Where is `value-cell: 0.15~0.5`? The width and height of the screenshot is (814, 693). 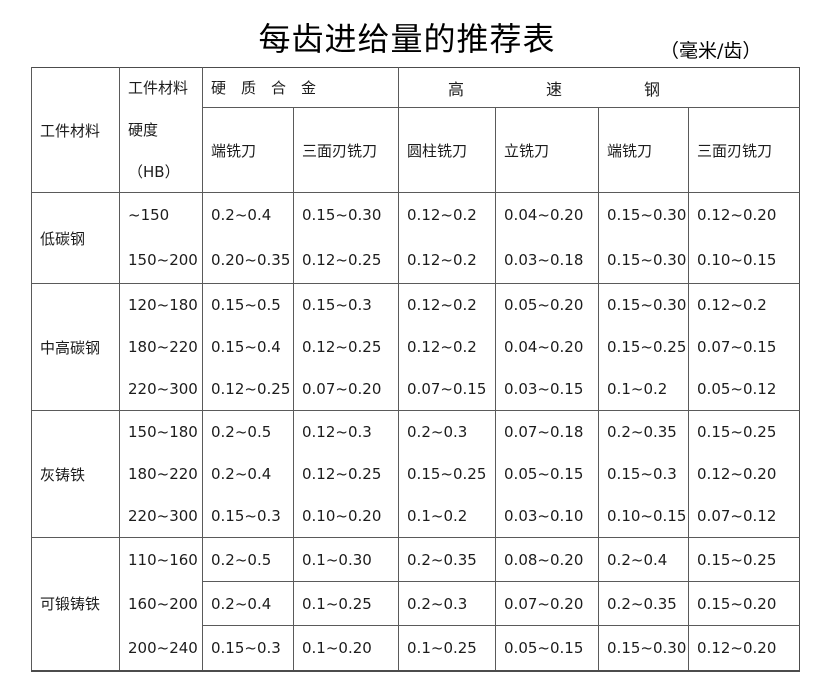 value-cell: 0.15~0.5 is located at coordinates (248, 304).